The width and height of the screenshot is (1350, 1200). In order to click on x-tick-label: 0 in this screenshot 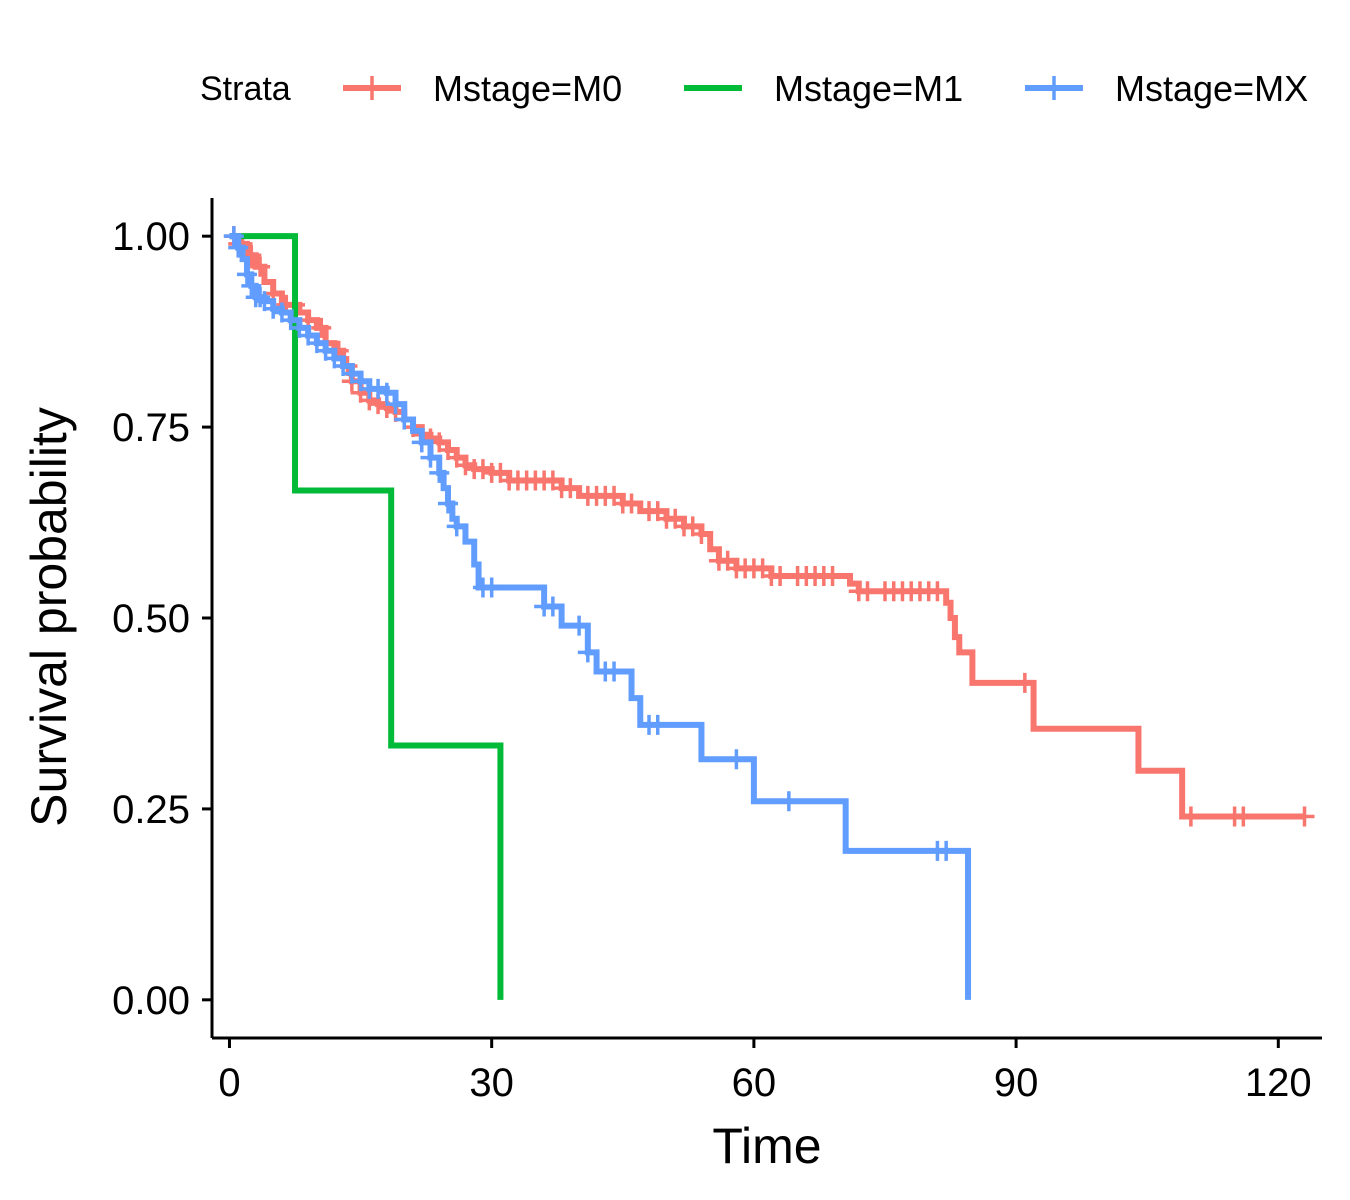, I will do `click(229, 1083)`.